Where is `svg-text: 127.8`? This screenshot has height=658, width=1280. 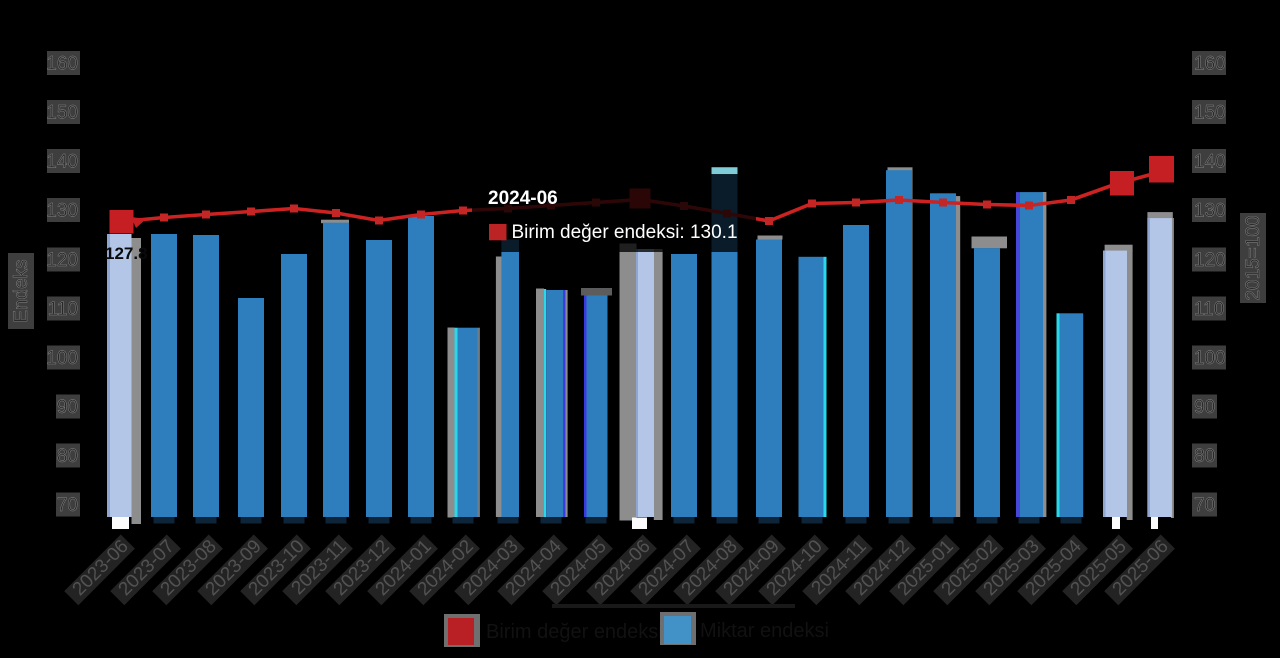
svg-text: 127.8 is located at coordinates (126, 253).